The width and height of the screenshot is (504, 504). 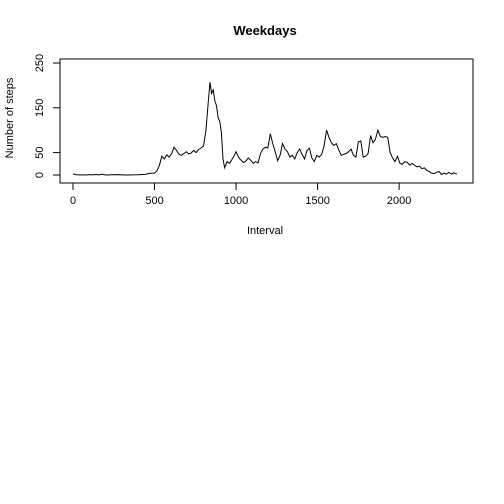 I want to click on x-tick-label: 2000, so click(x=399, y=201).